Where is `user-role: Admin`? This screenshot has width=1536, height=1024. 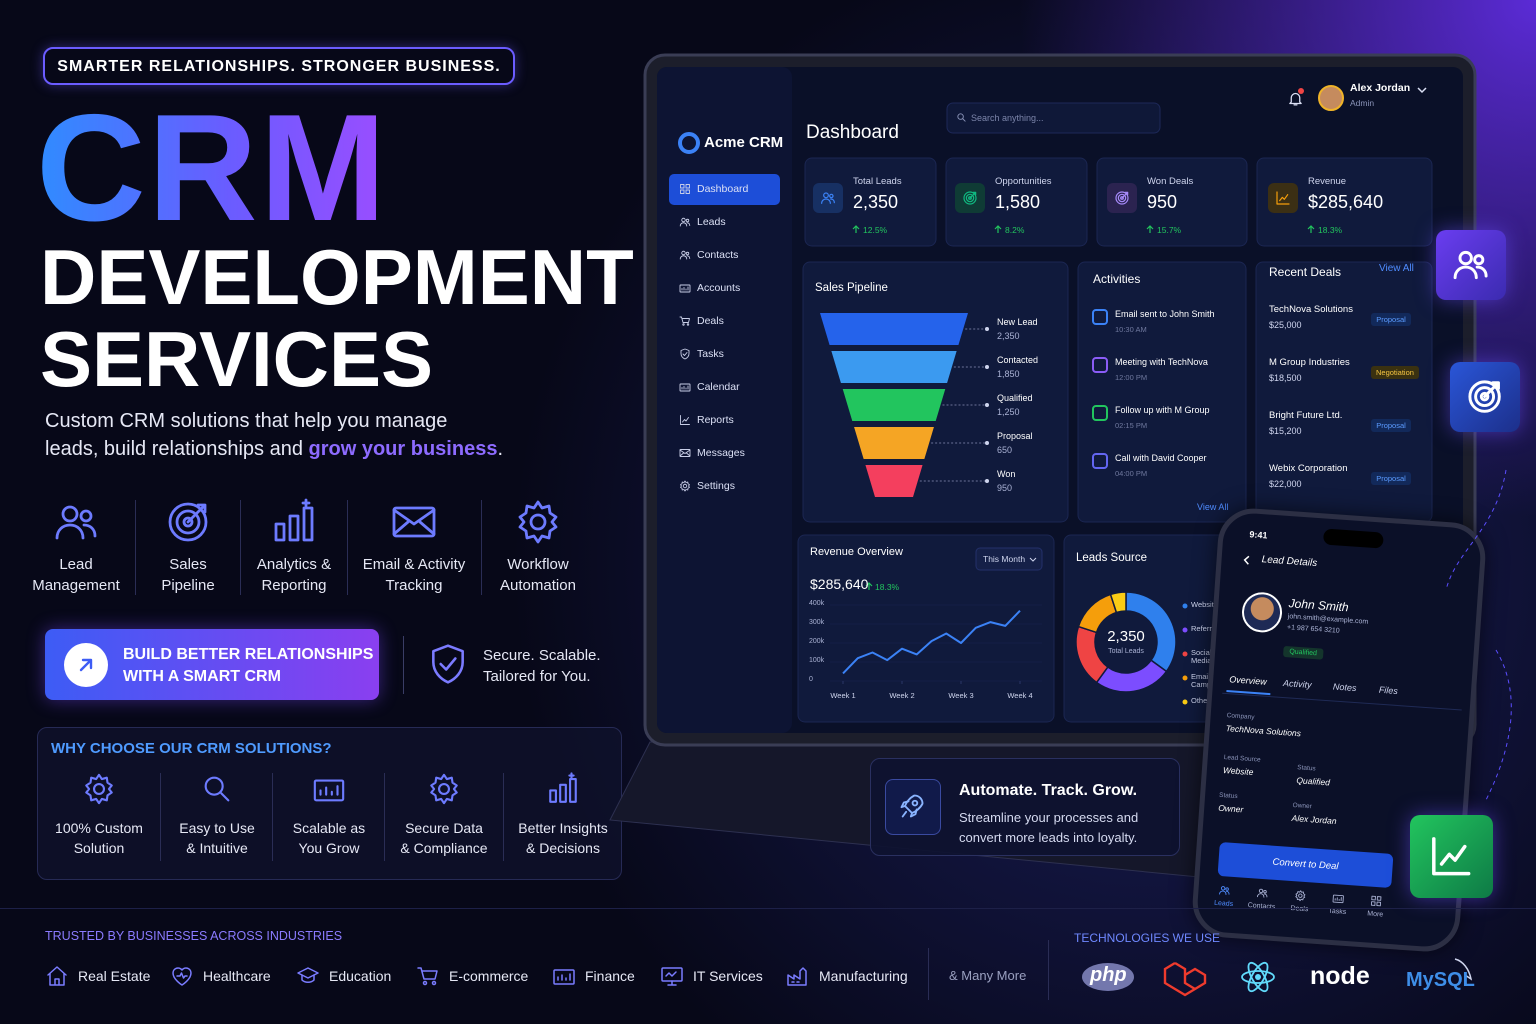
user-role: Admin is located at coordinates (1362, 103).